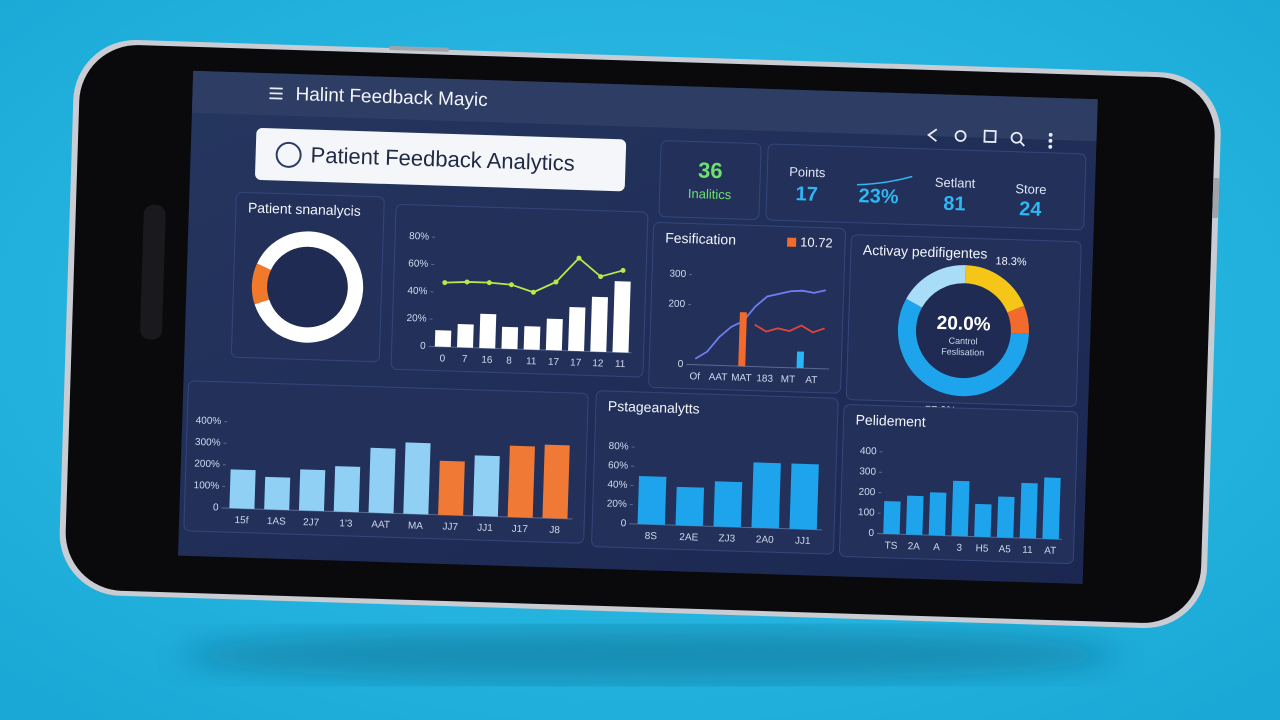 The height and width of the screenshot is (720, 1280). Describe the element at coordinates (890, 421) in the screenshot. I see `panel-title: Pelidement` at that location.